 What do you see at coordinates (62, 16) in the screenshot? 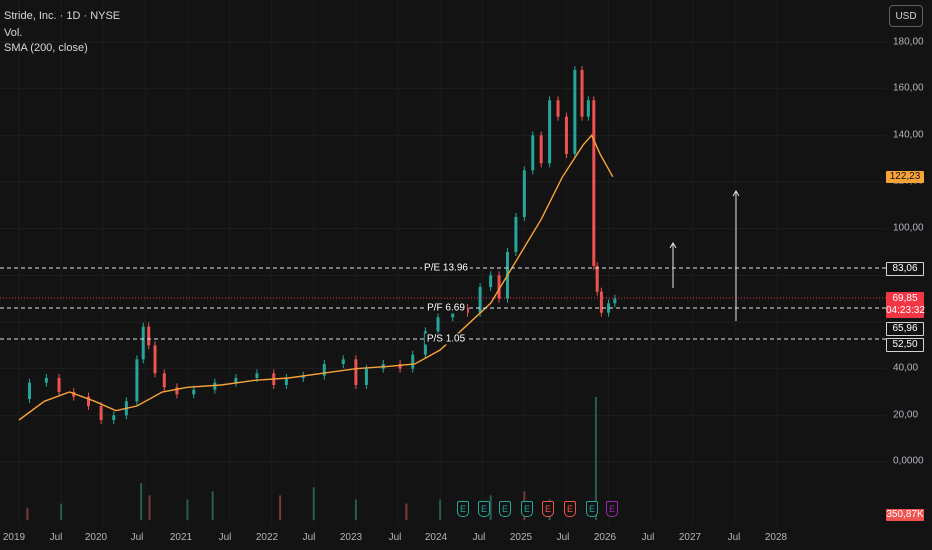
I see `symbol-title: Stride, Inc. · 1D · NYSE` at bounding box center [62, 16].